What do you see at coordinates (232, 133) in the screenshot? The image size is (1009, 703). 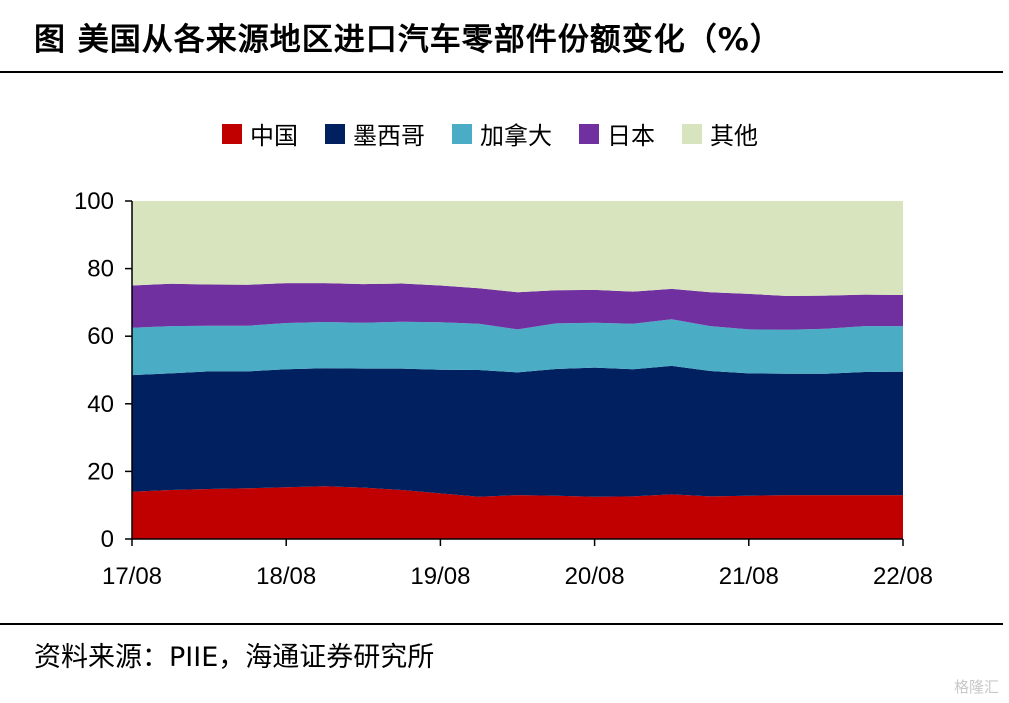 I see `legend-swatch-china` at bounding box center [232, 133].